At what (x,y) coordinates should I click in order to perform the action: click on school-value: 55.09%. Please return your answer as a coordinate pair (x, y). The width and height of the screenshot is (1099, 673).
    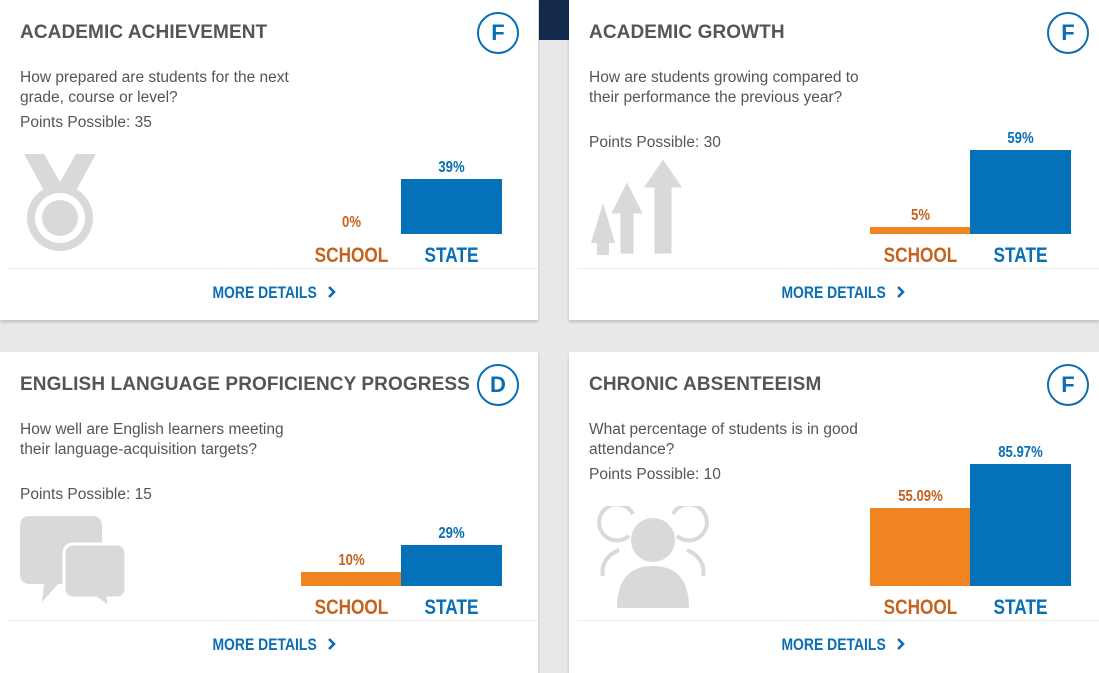
    Looking at the image, I should click on (920, 496).